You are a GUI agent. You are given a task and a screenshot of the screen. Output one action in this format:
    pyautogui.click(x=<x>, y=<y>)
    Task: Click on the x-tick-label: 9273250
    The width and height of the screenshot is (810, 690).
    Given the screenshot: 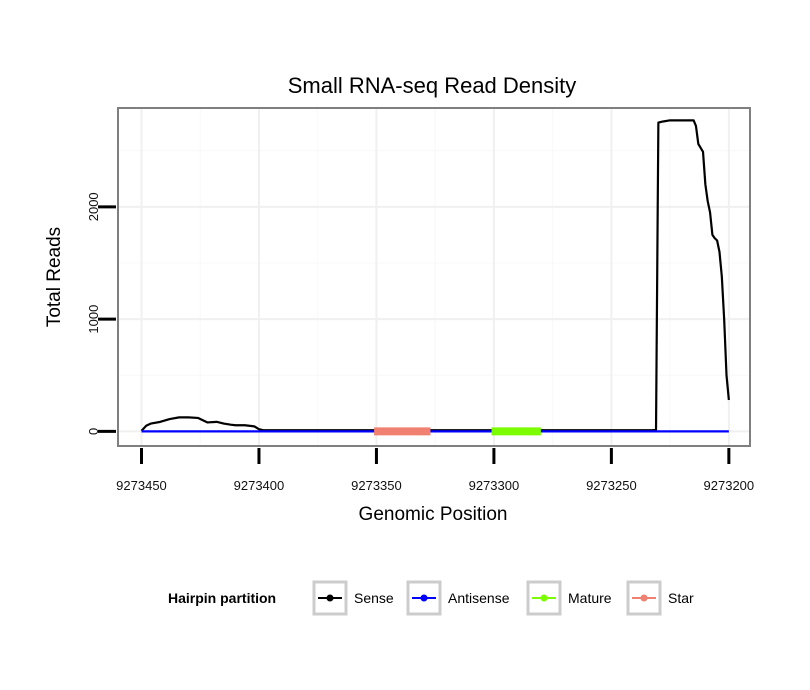 What is the action you would take?
    pyautogui.click(x=611, y=485)
    